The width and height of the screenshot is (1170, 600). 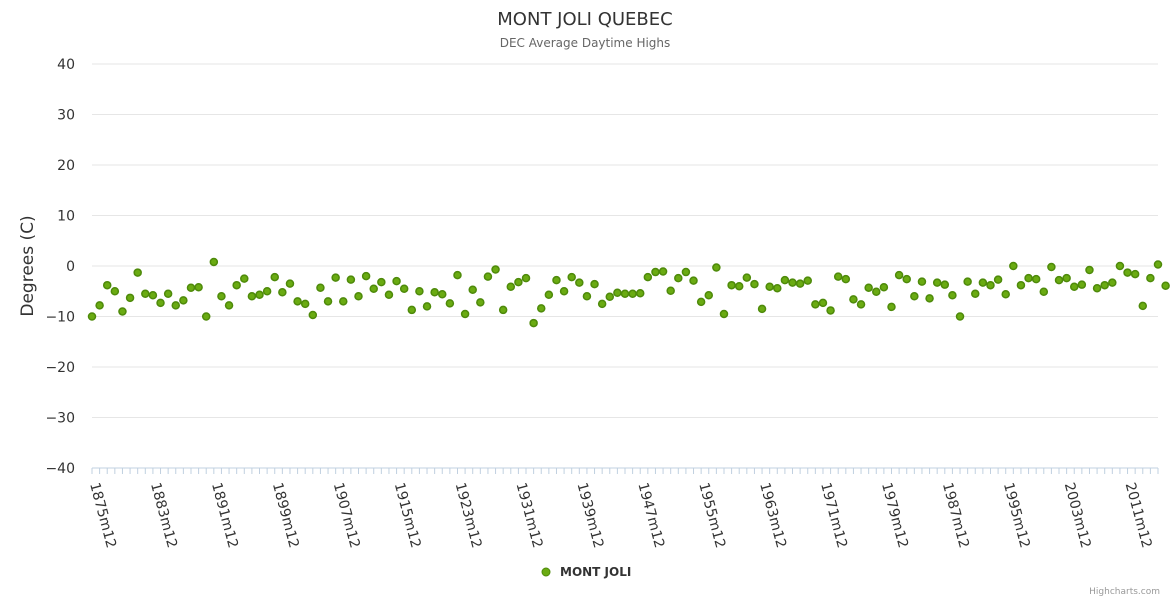 What do you see at coordinates (595, 572) in the screenshot?
I see `legend-label: MONT JOLI` at bounding box center [595, 572].